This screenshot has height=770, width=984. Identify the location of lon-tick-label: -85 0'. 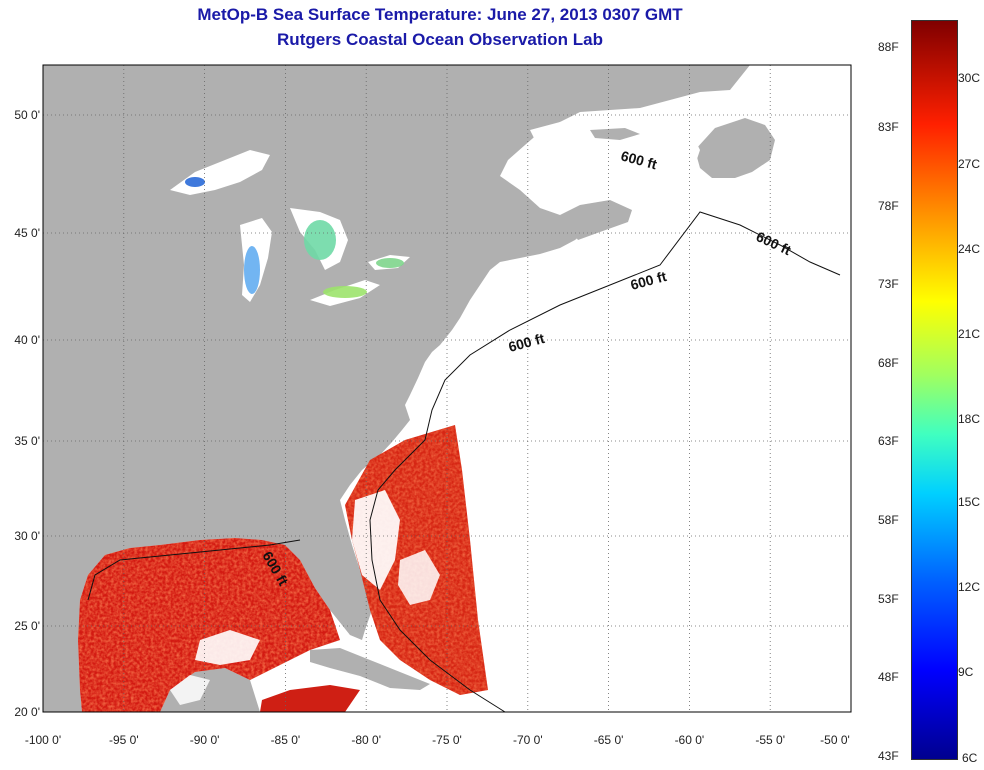
(286, 740).